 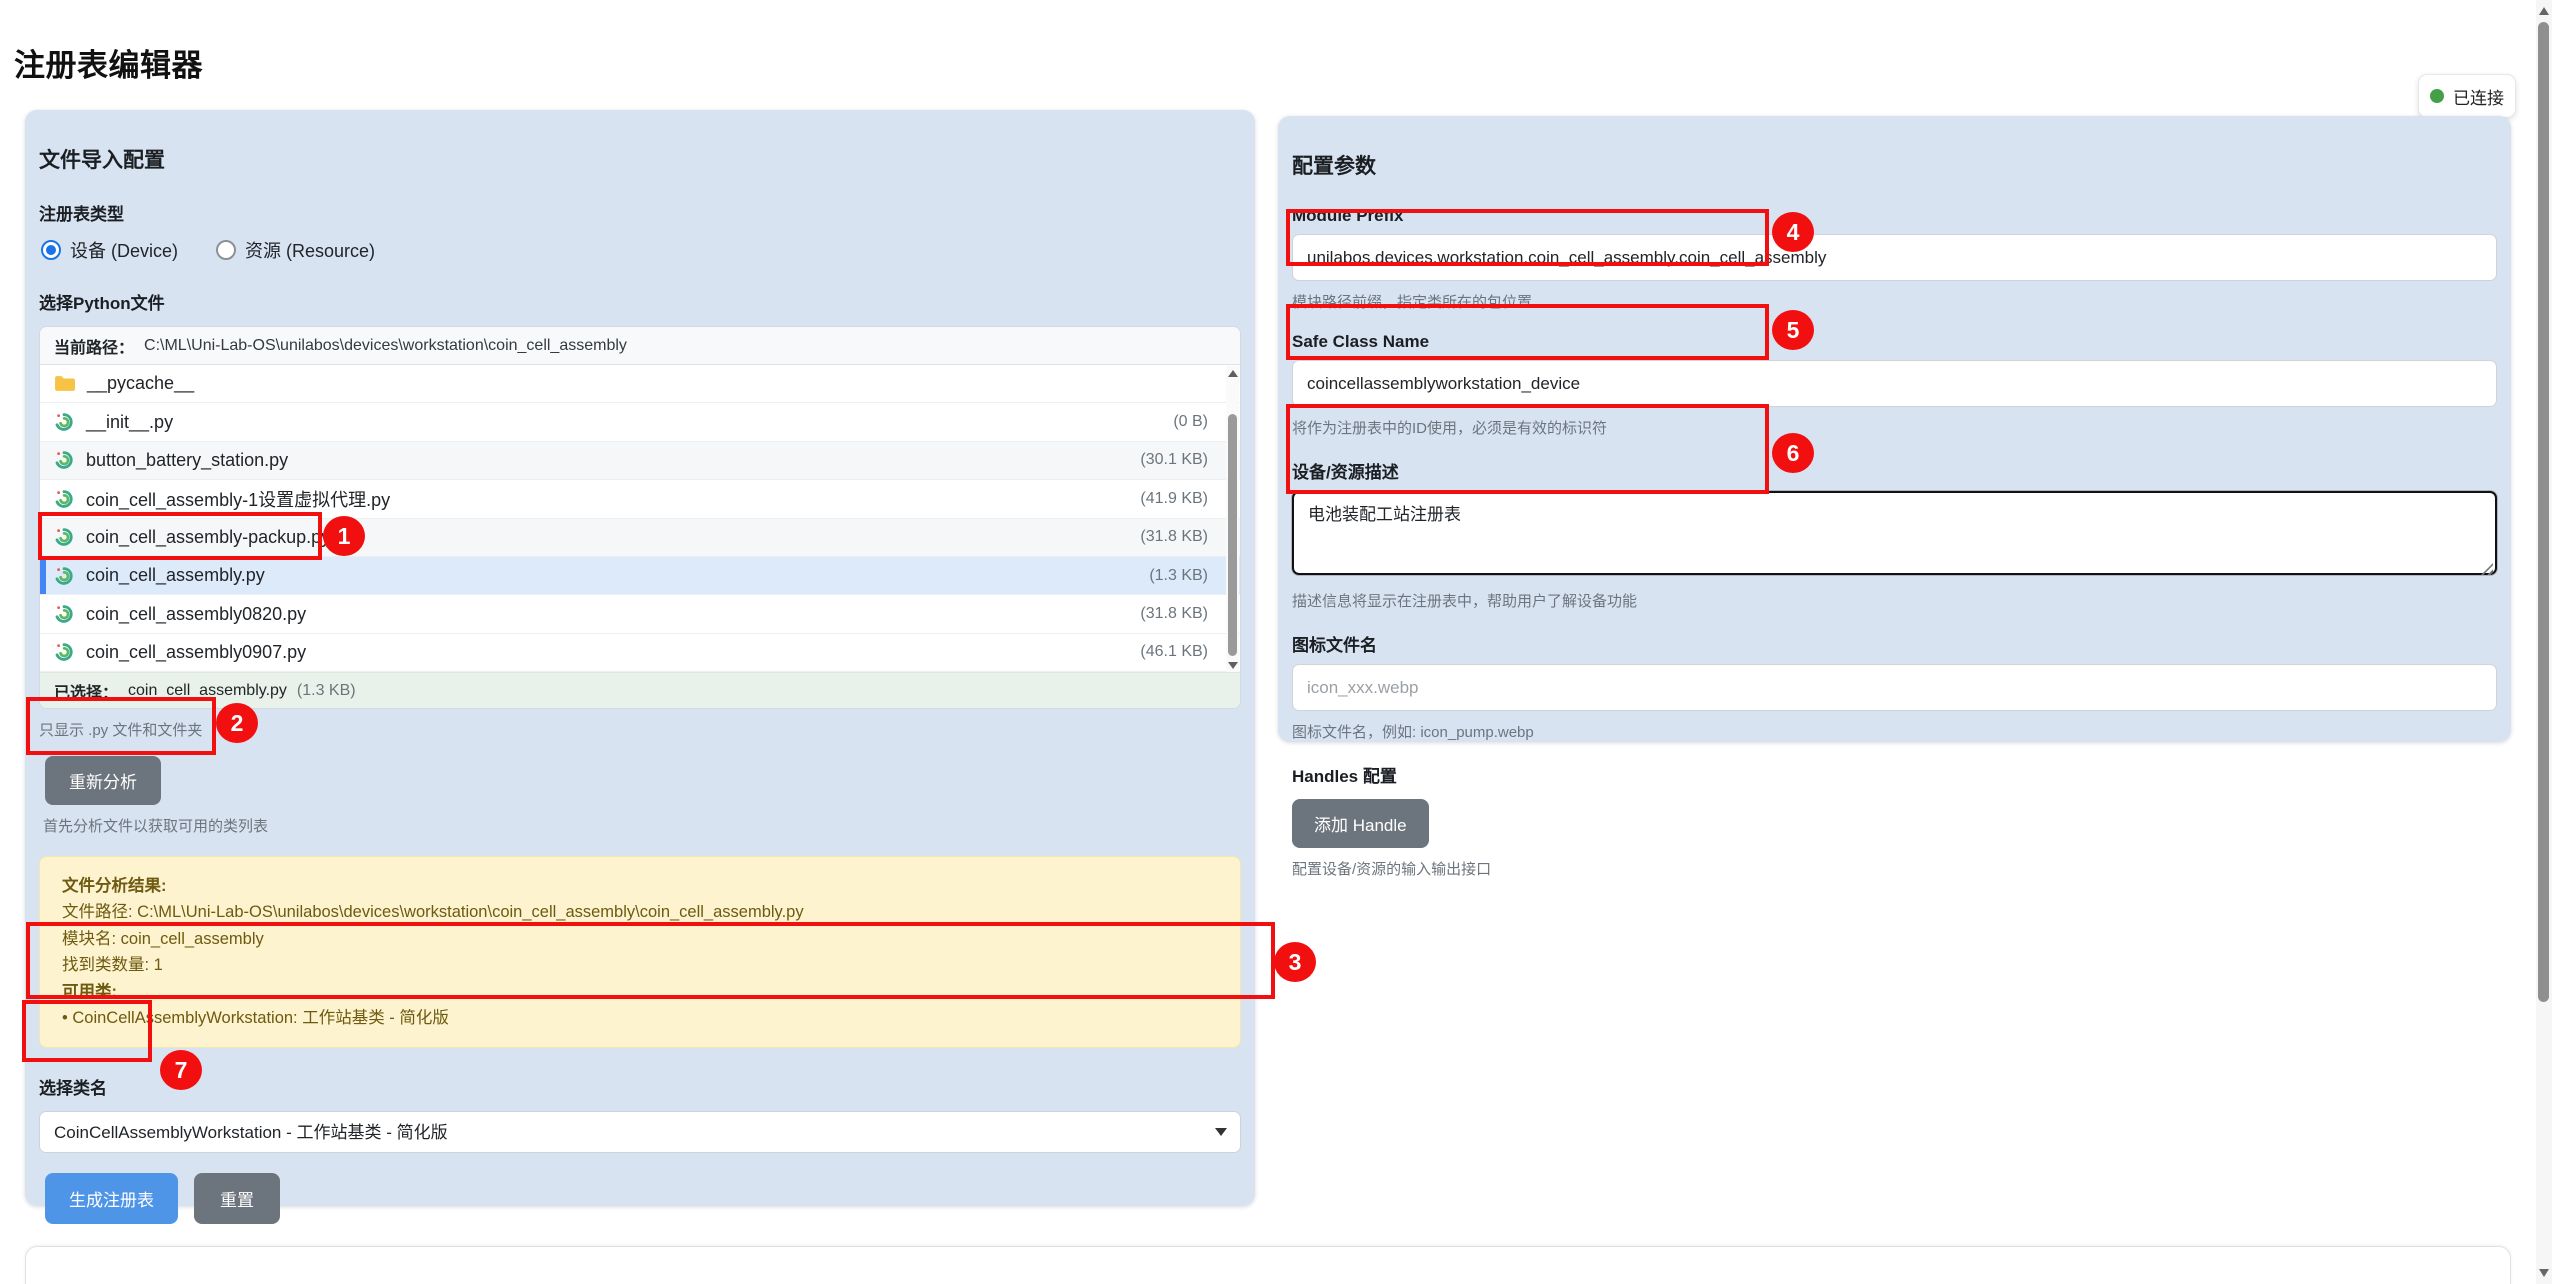 What do you see at coordinates (1348, 215) in the screenshot?
I see `module-prefix-label: Module Prefix` at bounding box center [1348, 215].